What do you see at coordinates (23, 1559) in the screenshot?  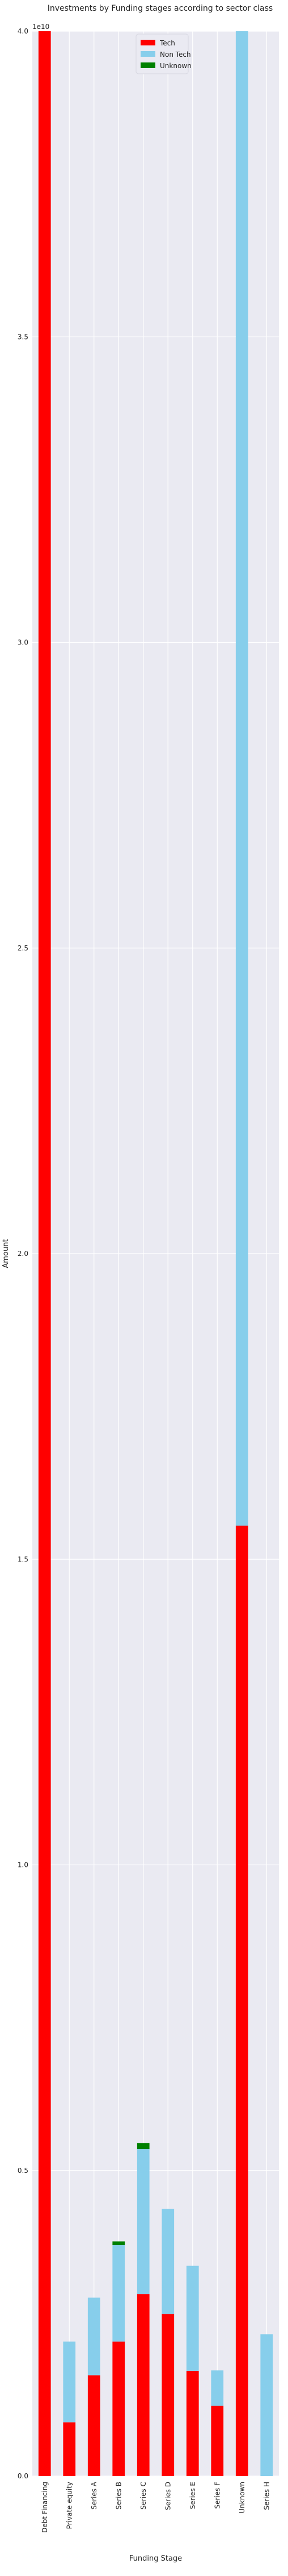 I see `y-tick-label: 1.5` at bounding box center [23, 1559].